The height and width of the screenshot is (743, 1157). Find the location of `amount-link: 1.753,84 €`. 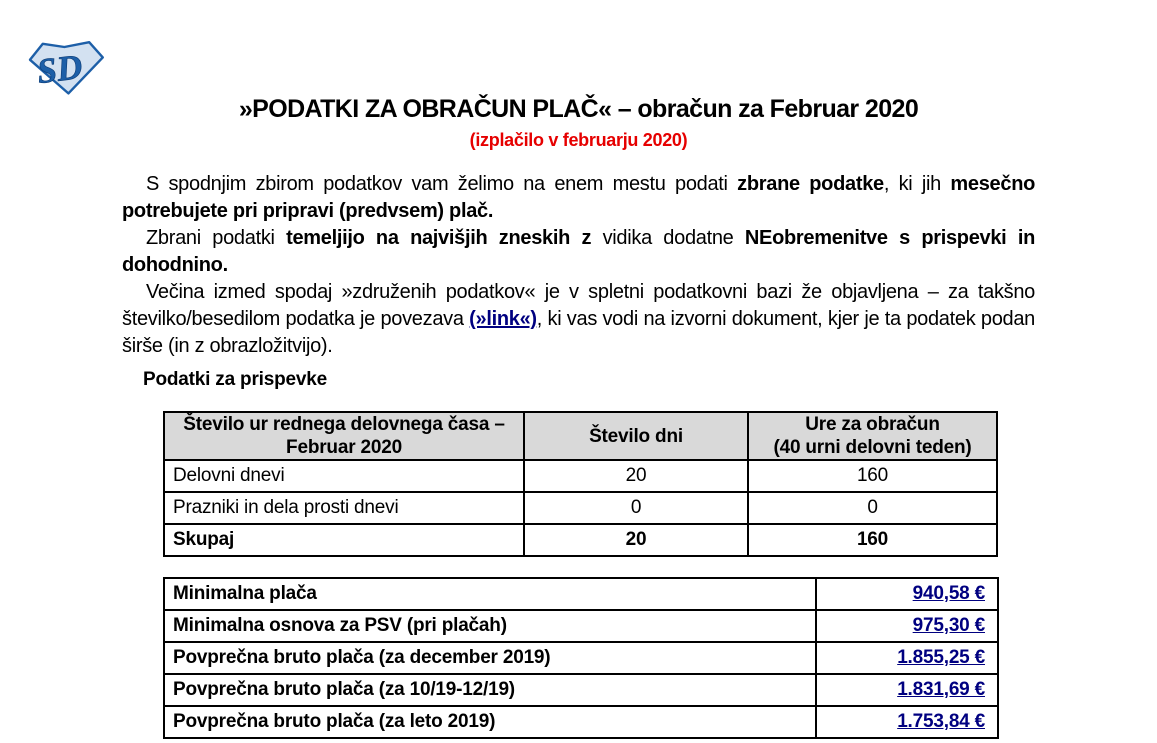

amount-link: 1.753,84 € is located at coordinates (941, 721).